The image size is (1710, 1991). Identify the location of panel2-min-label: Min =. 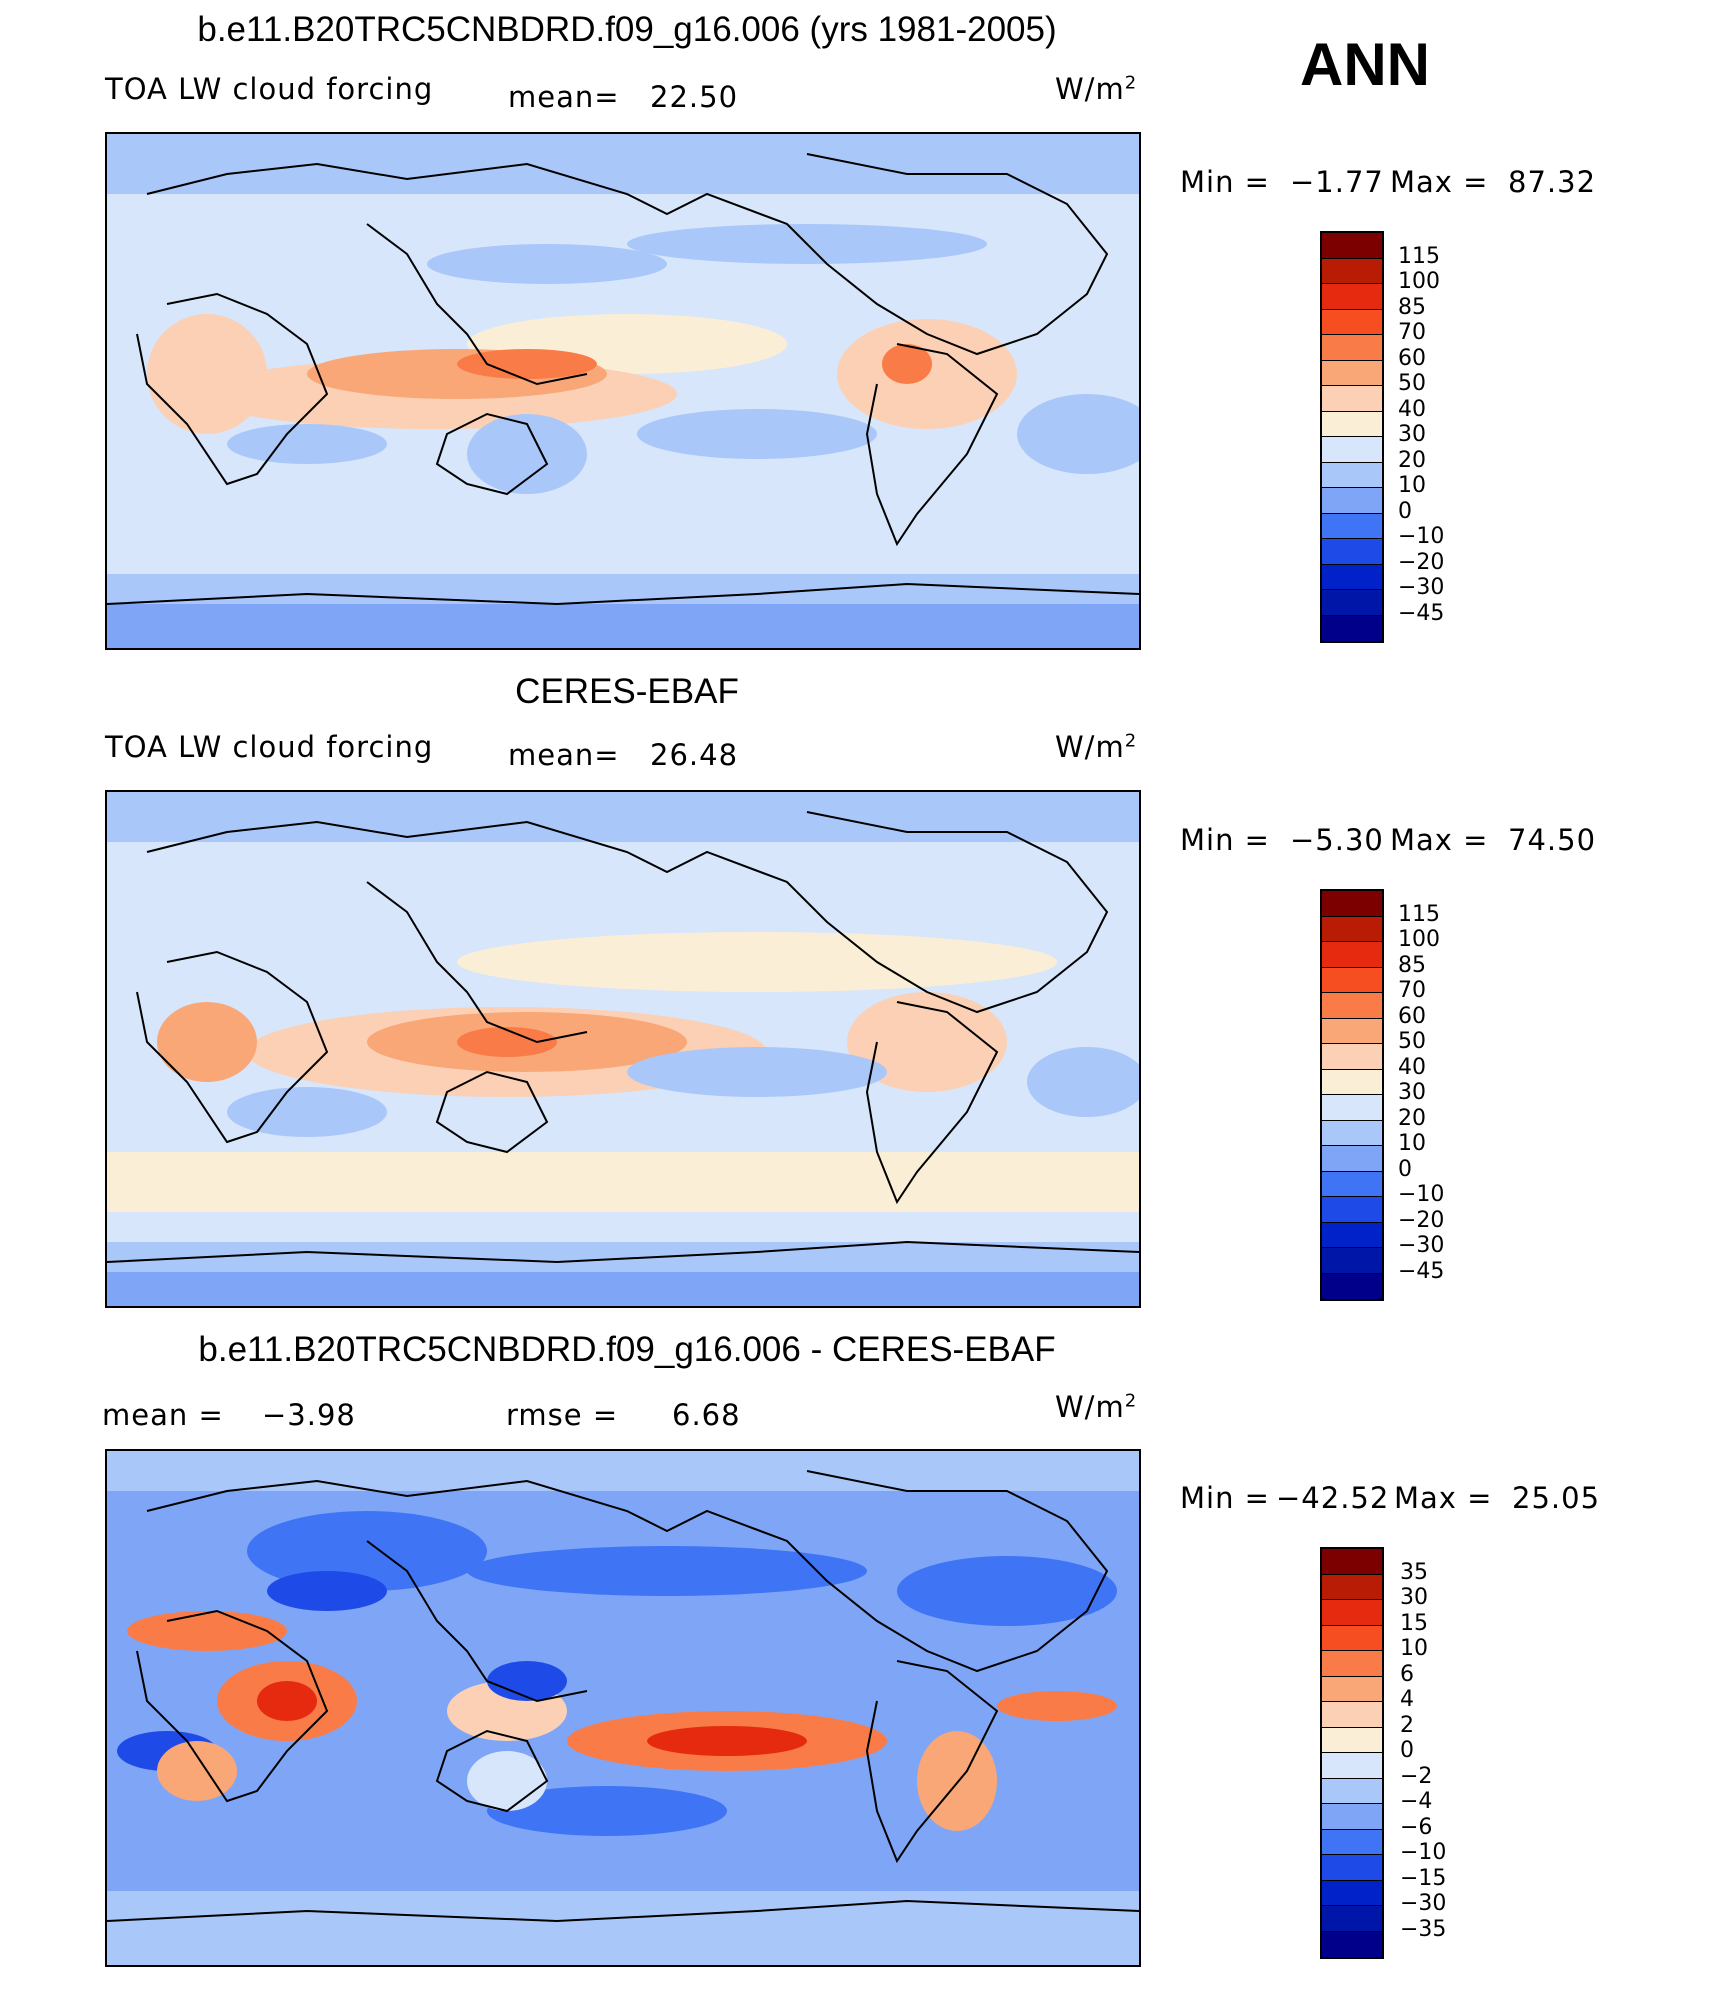
(1225, 840).